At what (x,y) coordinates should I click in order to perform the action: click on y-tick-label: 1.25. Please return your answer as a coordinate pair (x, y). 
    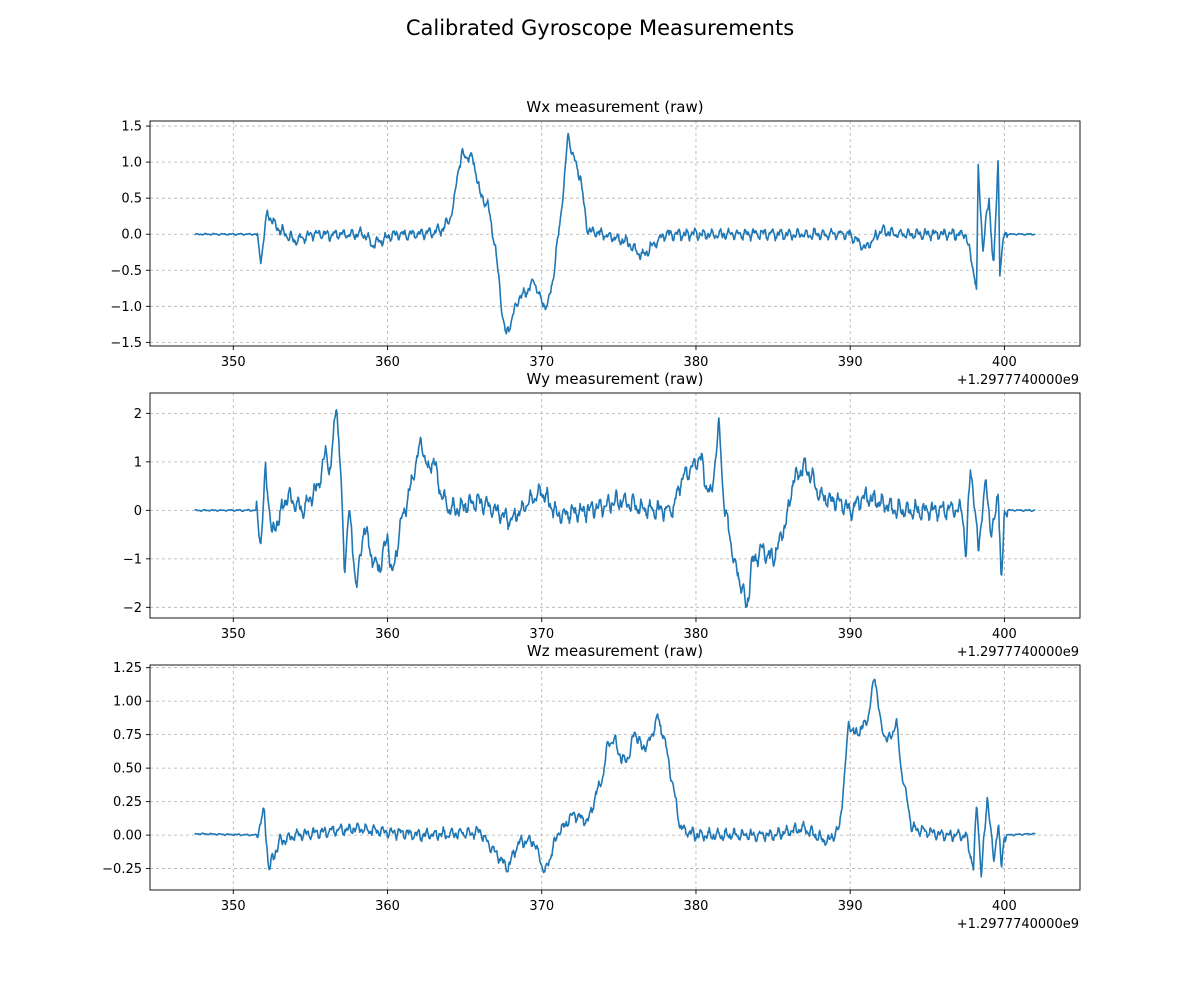
    Looking at the image, I should click on (127, 668).